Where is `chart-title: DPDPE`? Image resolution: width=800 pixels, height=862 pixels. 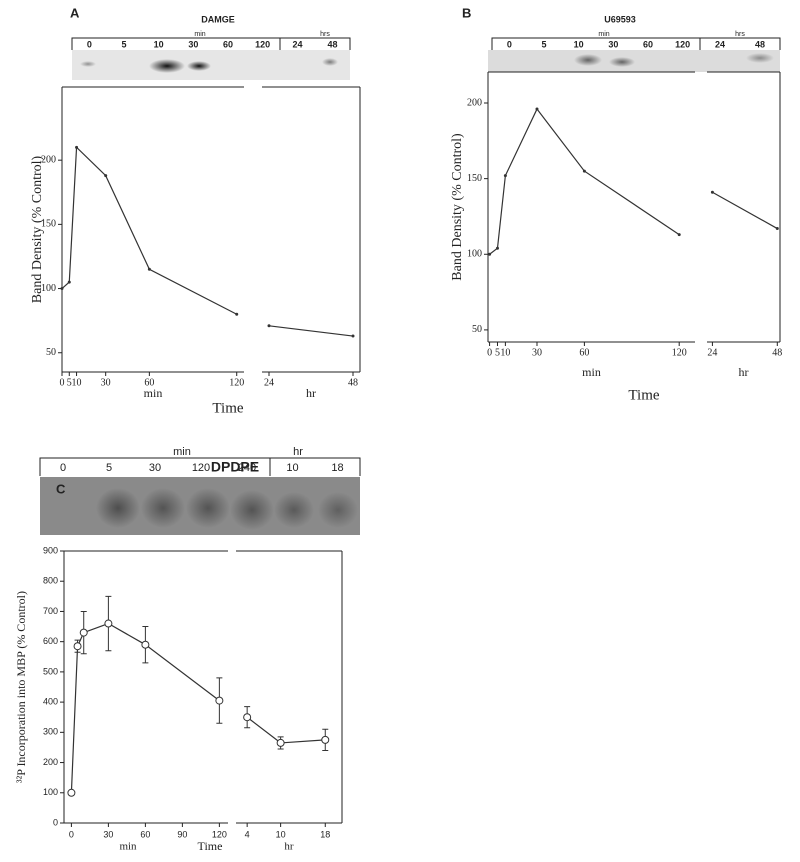 chart-title: DPDPE is located at coordinates (235, 467).